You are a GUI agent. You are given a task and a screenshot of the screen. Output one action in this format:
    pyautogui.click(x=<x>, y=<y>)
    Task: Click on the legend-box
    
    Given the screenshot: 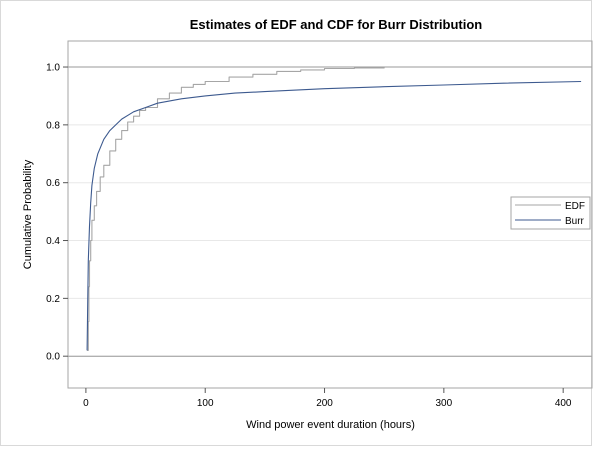 What is the action you would take?
    pyautogui.click(x=550, y=213)
    